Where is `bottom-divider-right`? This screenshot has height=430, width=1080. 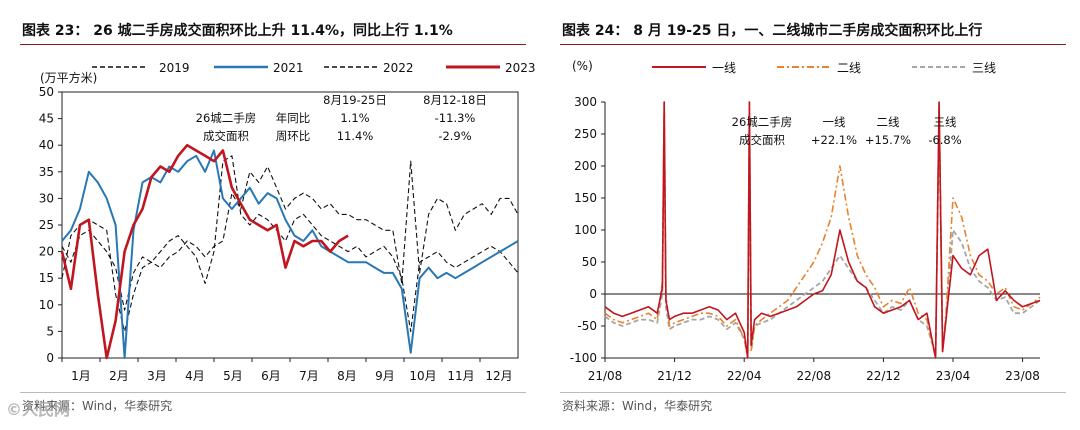 bottom-divider-right is located at coordinates (813, 392).